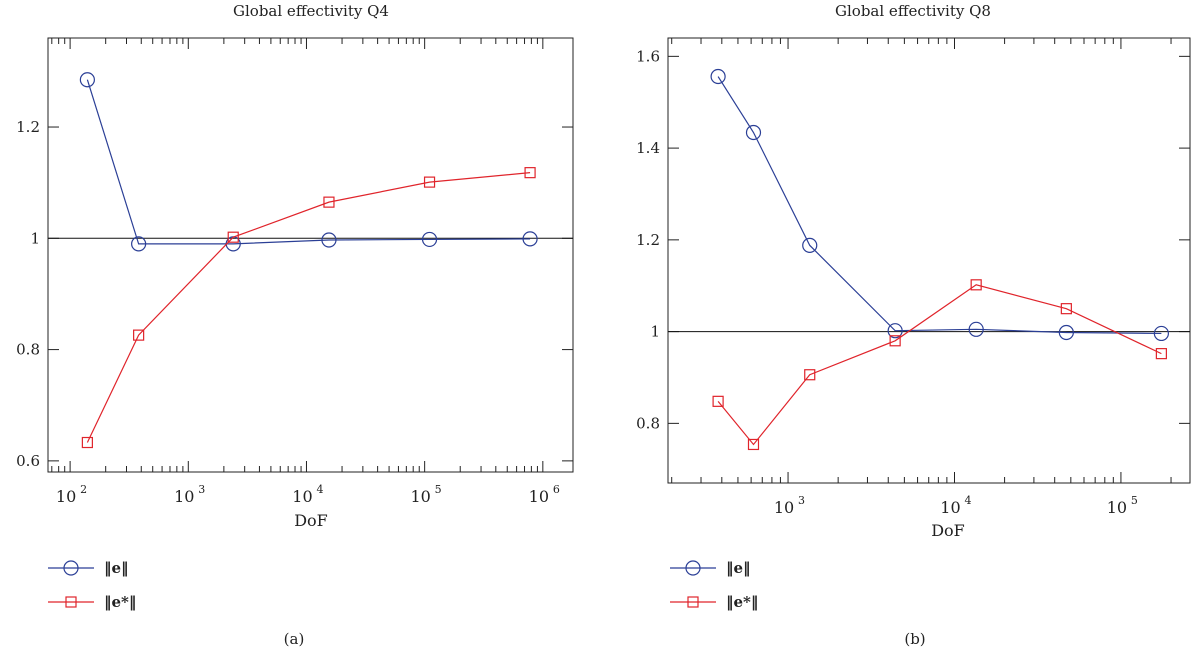 This screenshot has width=1200, height=655. I want to click on y-tick-label: 0.6, so click(28, 461).